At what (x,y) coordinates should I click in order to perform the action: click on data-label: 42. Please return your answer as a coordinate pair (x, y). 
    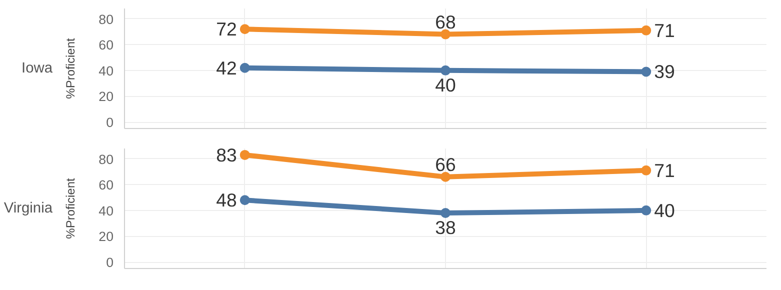
    Looking at the image, I should click on (226, 67).